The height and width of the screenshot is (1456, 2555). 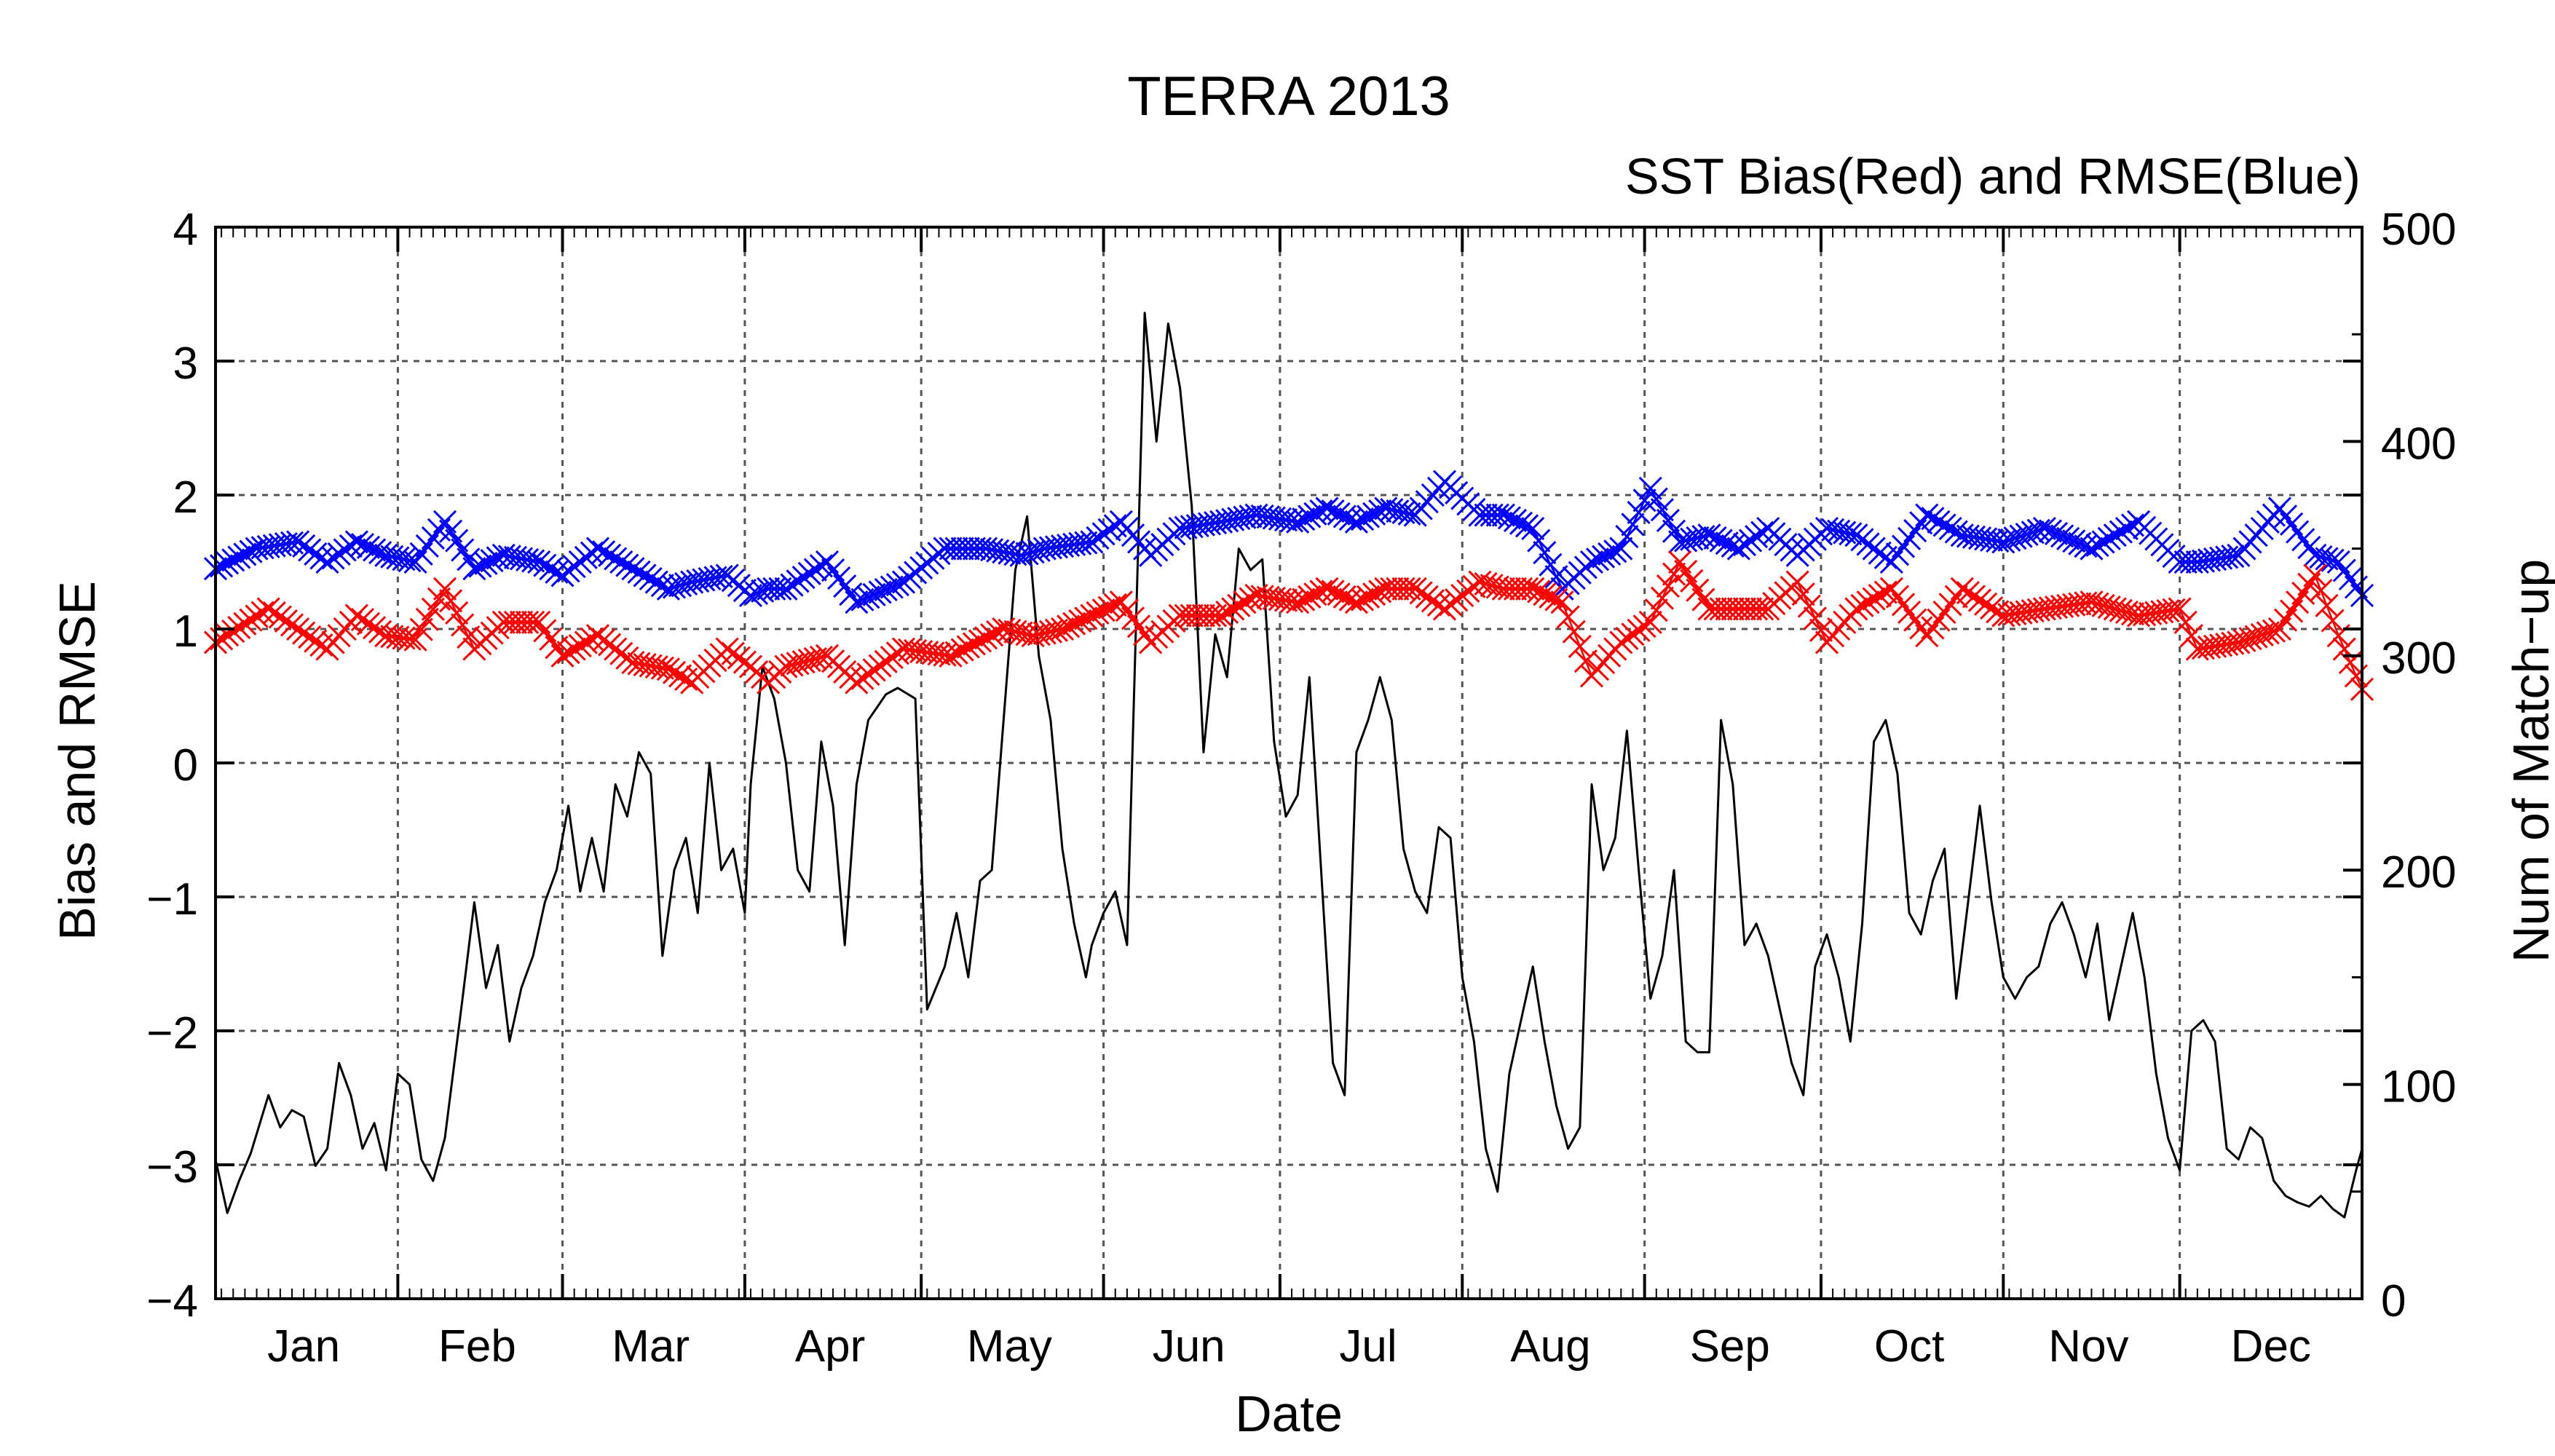 What do you see at coordinates (2529, 760) in the screenshot?
I see `y2-axis-label: Num of Match−up` at bounding box center [2529, 760].